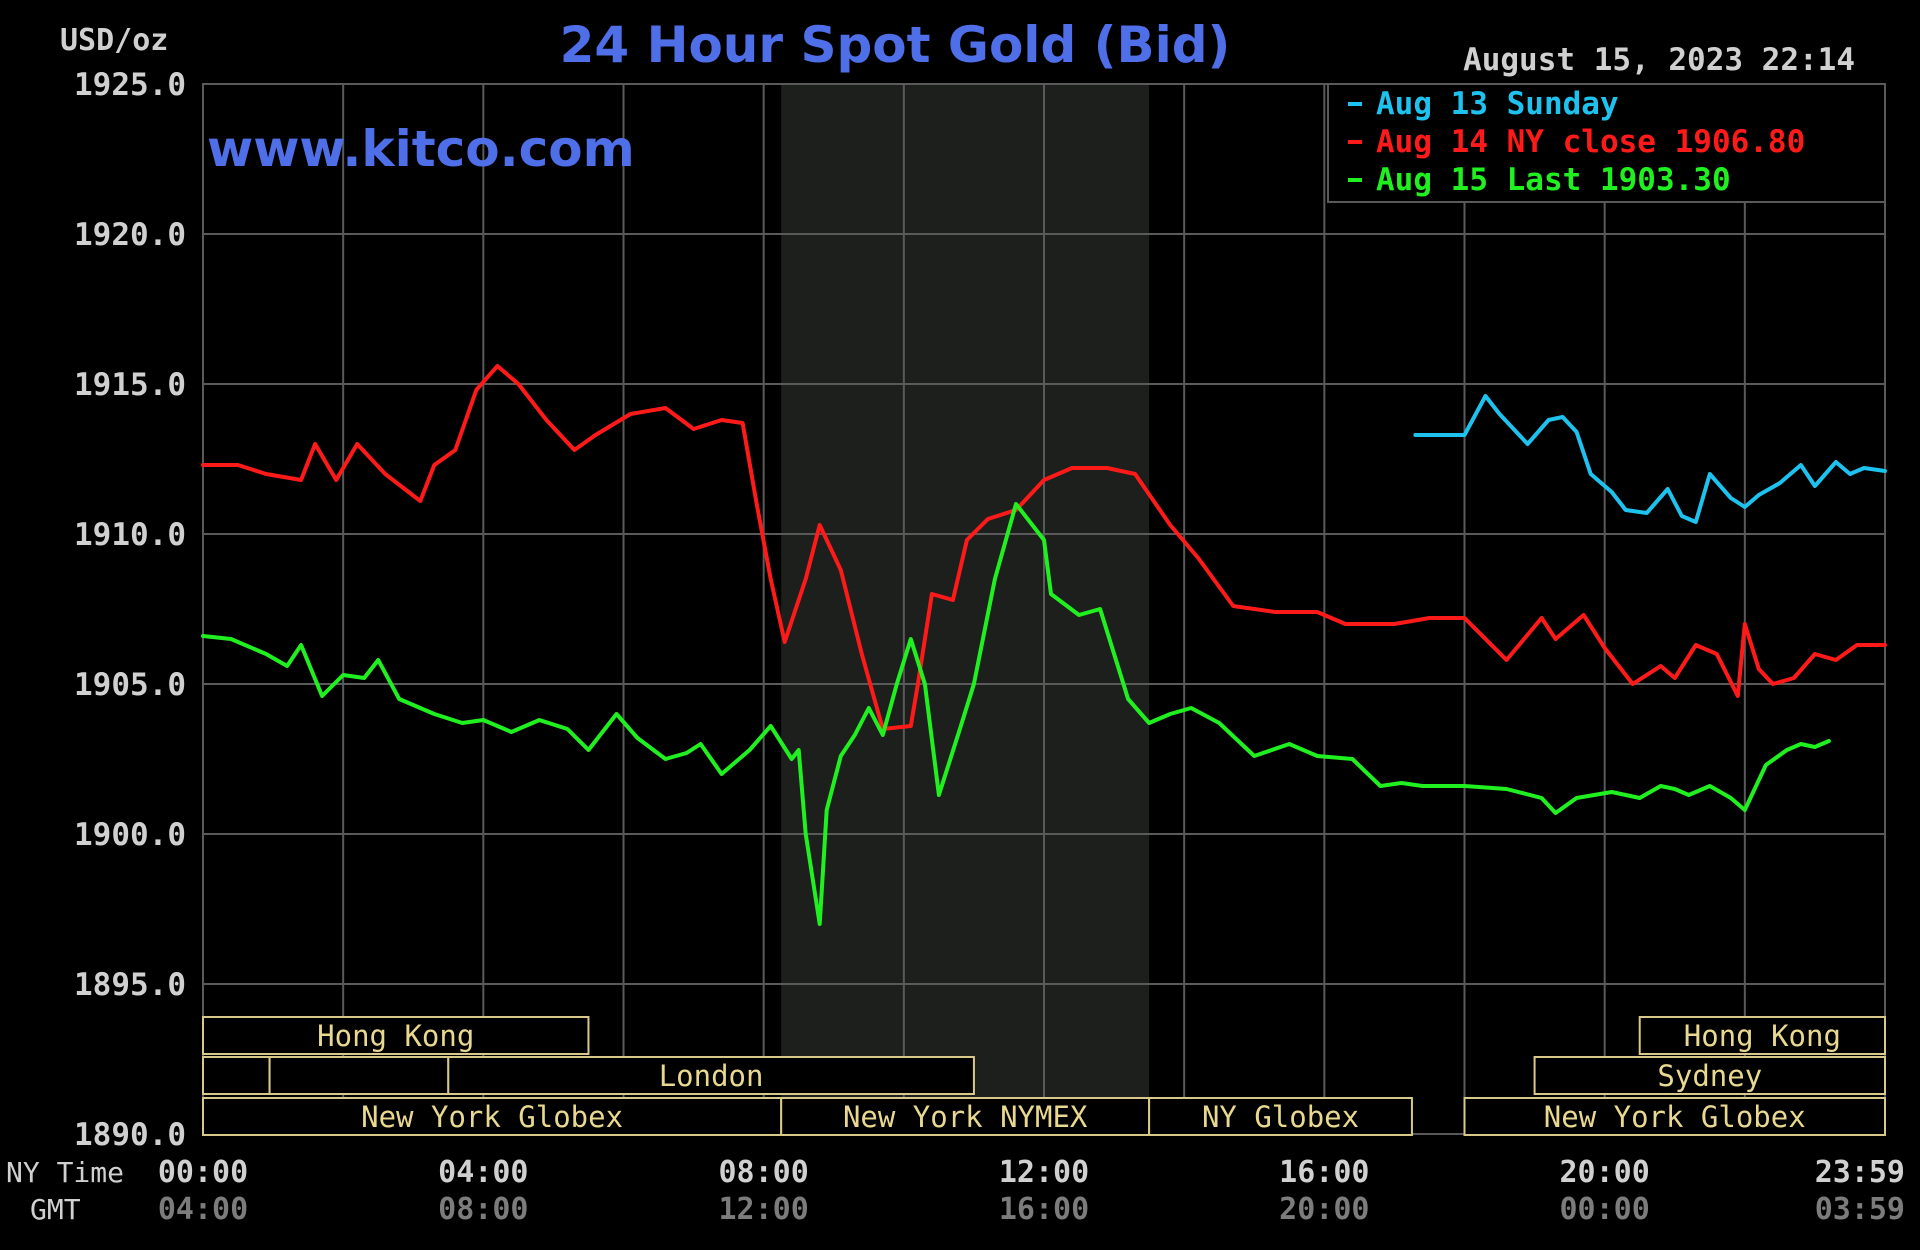 The width and height of the screenshot is (1920, 1250). What do you see at coordinates (203, 1172) in the screenshot?
I see `x-tick-ny-0: 00:00` at bounding box center [203, 1172].